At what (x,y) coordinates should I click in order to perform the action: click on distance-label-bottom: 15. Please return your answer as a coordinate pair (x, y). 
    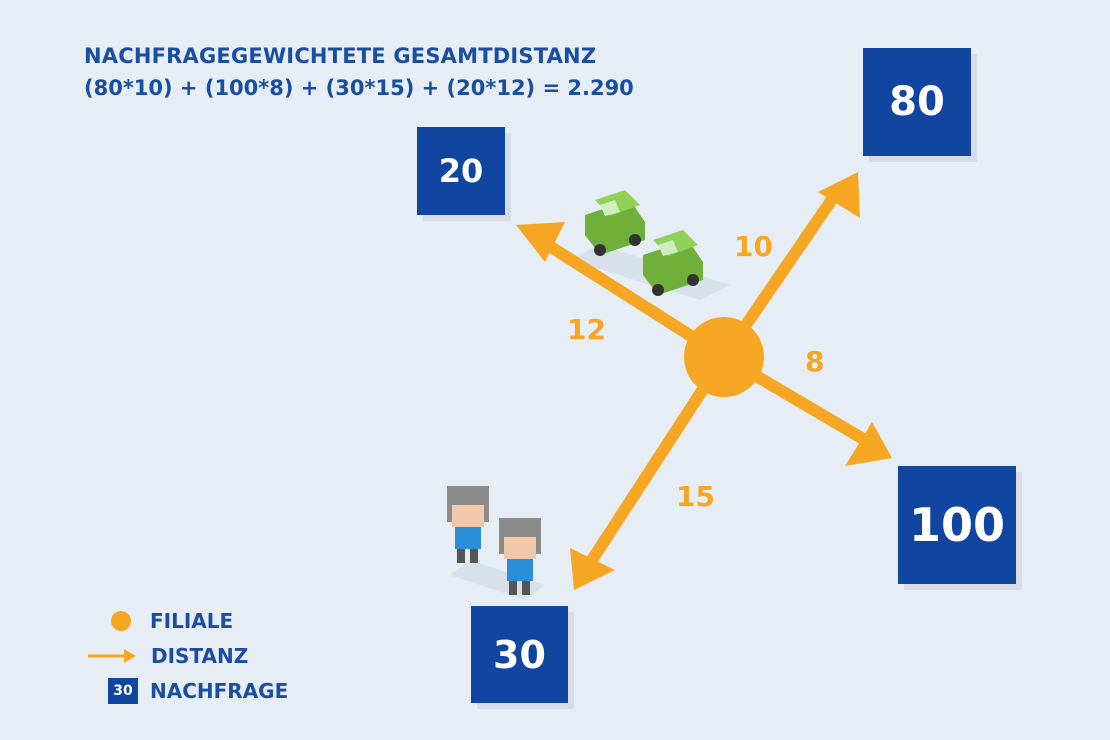
    Looking at the image, I should click on (695, 496).